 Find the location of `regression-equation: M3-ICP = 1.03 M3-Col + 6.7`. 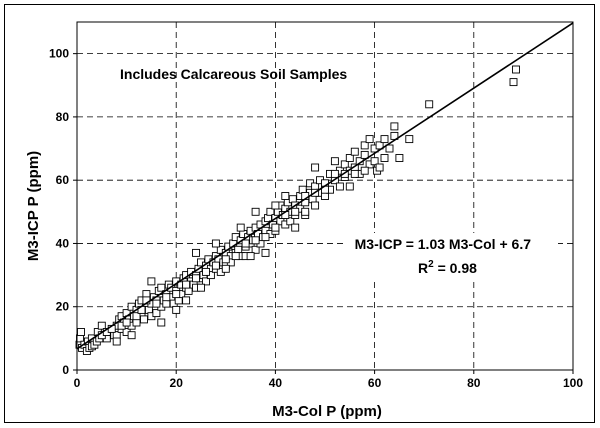

regression-equation: M3-ICP = 1.03 M3-Col + 6.7 is located at coordinates (443, 244).